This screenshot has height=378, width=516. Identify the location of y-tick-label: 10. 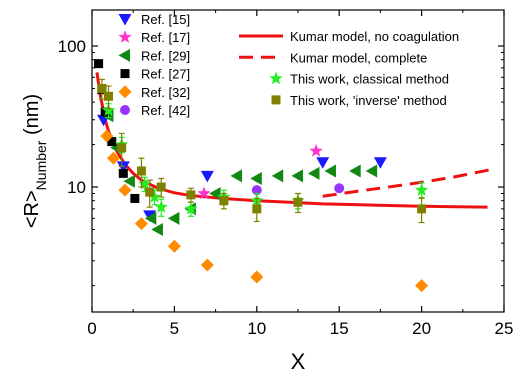
(76, 187).